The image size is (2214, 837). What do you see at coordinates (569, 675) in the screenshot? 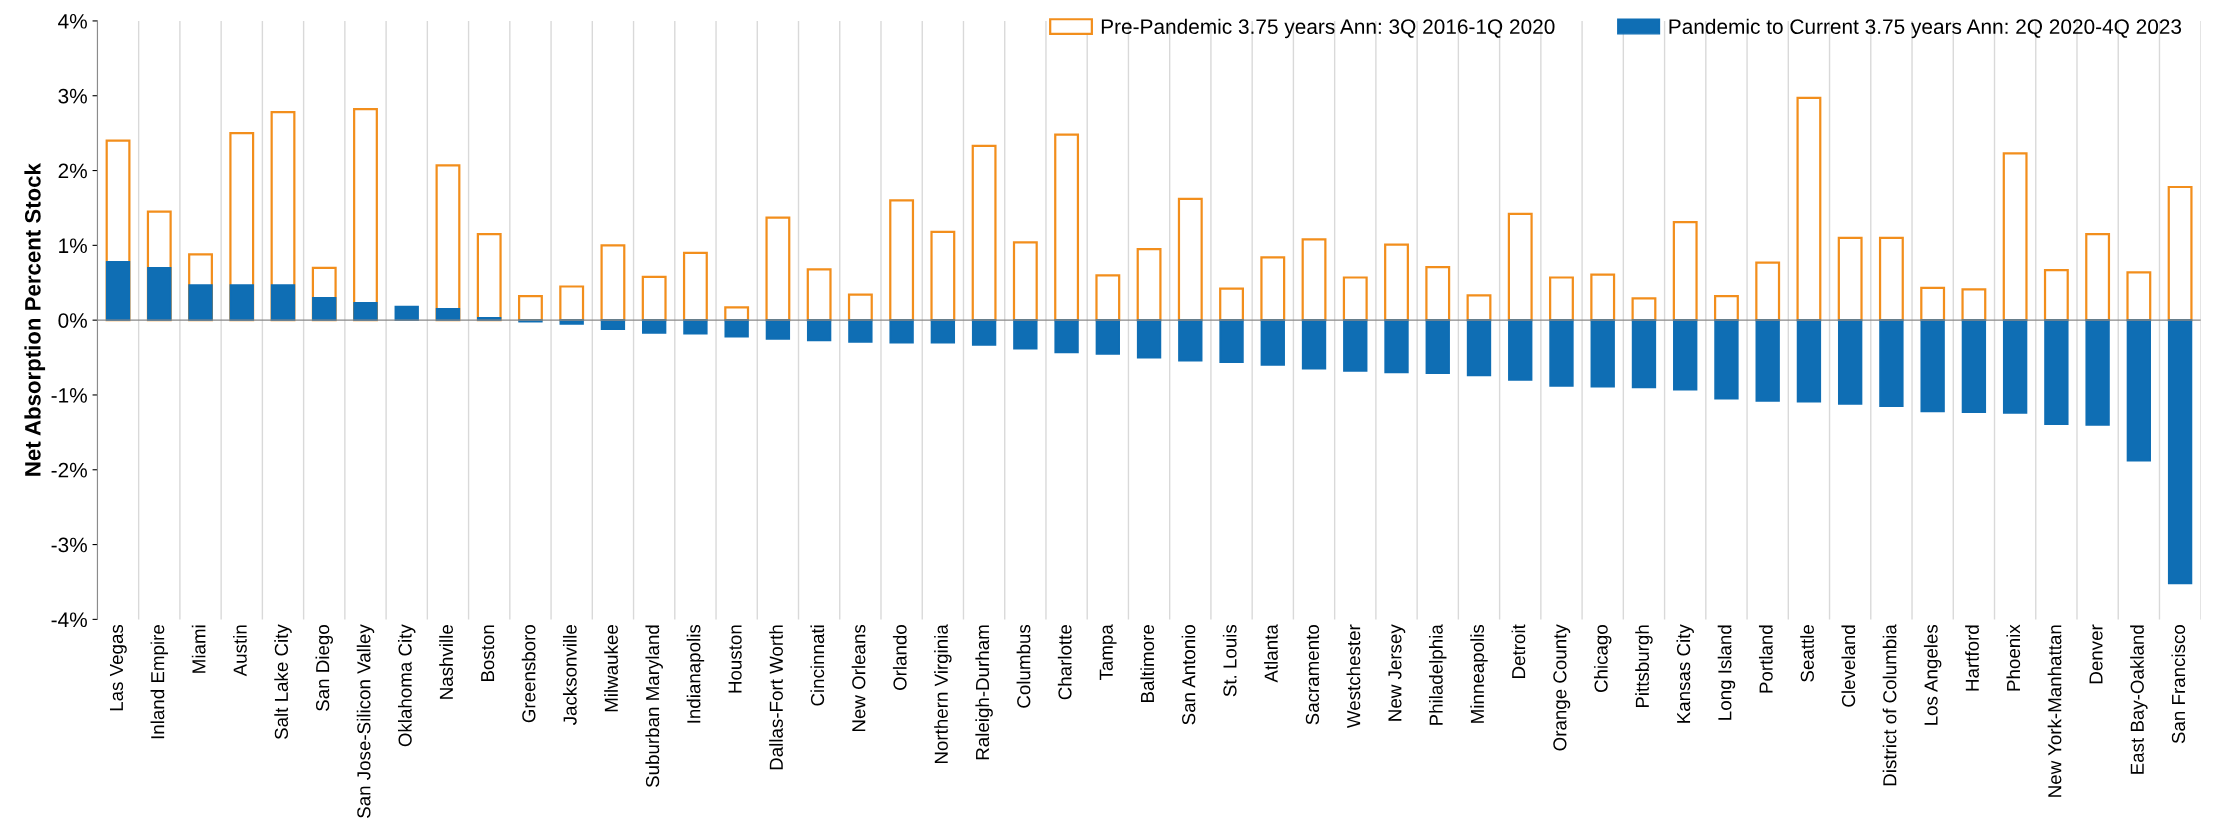
I see `x-tick-label: Jacksonville` at bounding box center [569, 675].